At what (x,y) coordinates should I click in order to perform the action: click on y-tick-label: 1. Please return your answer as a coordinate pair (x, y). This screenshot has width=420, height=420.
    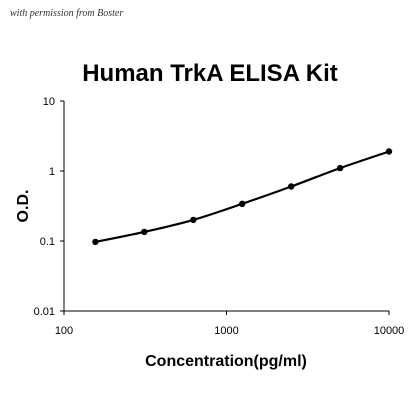
    Looking at the image, I should click on (52, 172).